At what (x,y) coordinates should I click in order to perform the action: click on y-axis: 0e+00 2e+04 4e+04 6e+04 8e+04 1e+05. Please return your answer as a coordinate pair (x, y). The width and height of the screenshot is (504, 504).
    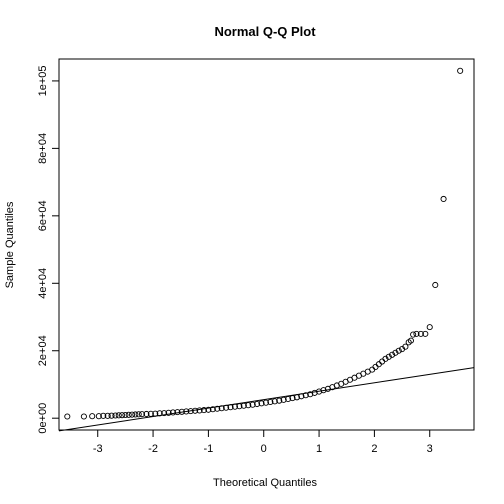
    Looking at the image, I should click on (48, 249).